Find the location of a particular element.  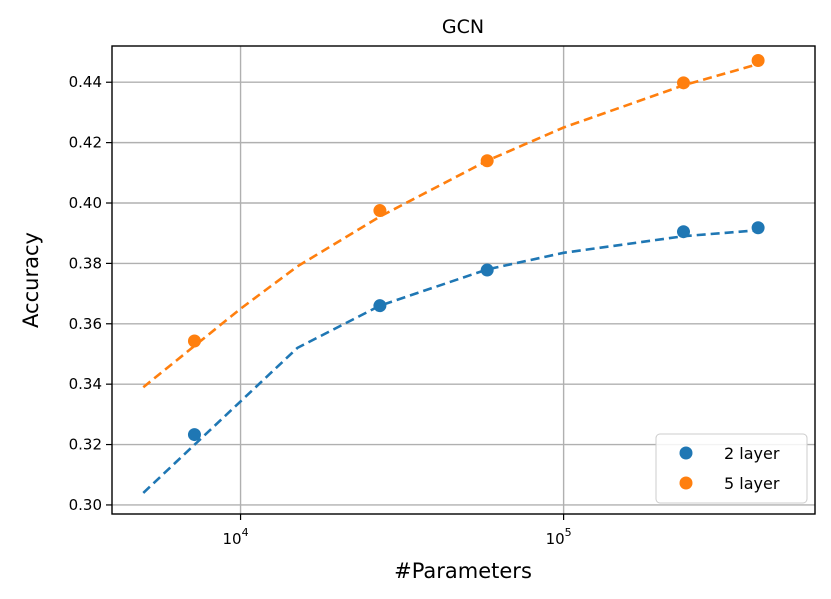

y-axis-ticks: 0.30 0.32 0.34 0.36 0.38 0.40 0.42 0.44 is located at coordinates (90, 293).